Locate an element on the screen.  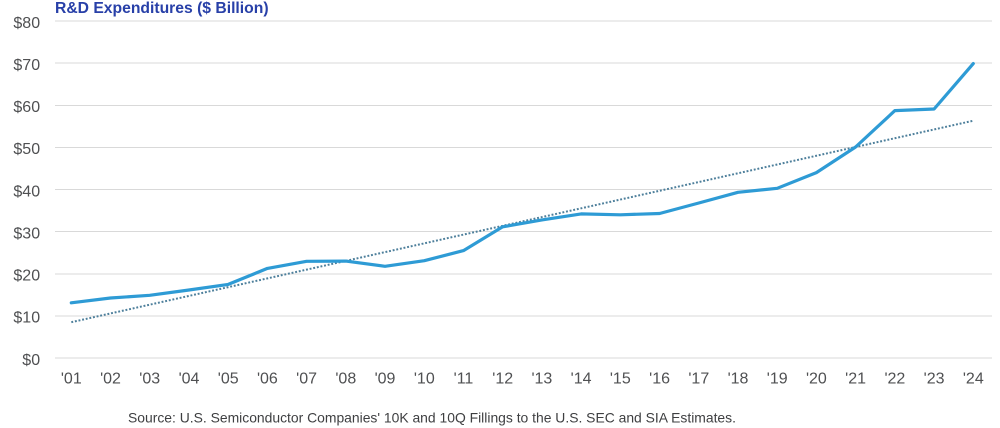
svg-text: '21 is located at coordinates (855, 379).